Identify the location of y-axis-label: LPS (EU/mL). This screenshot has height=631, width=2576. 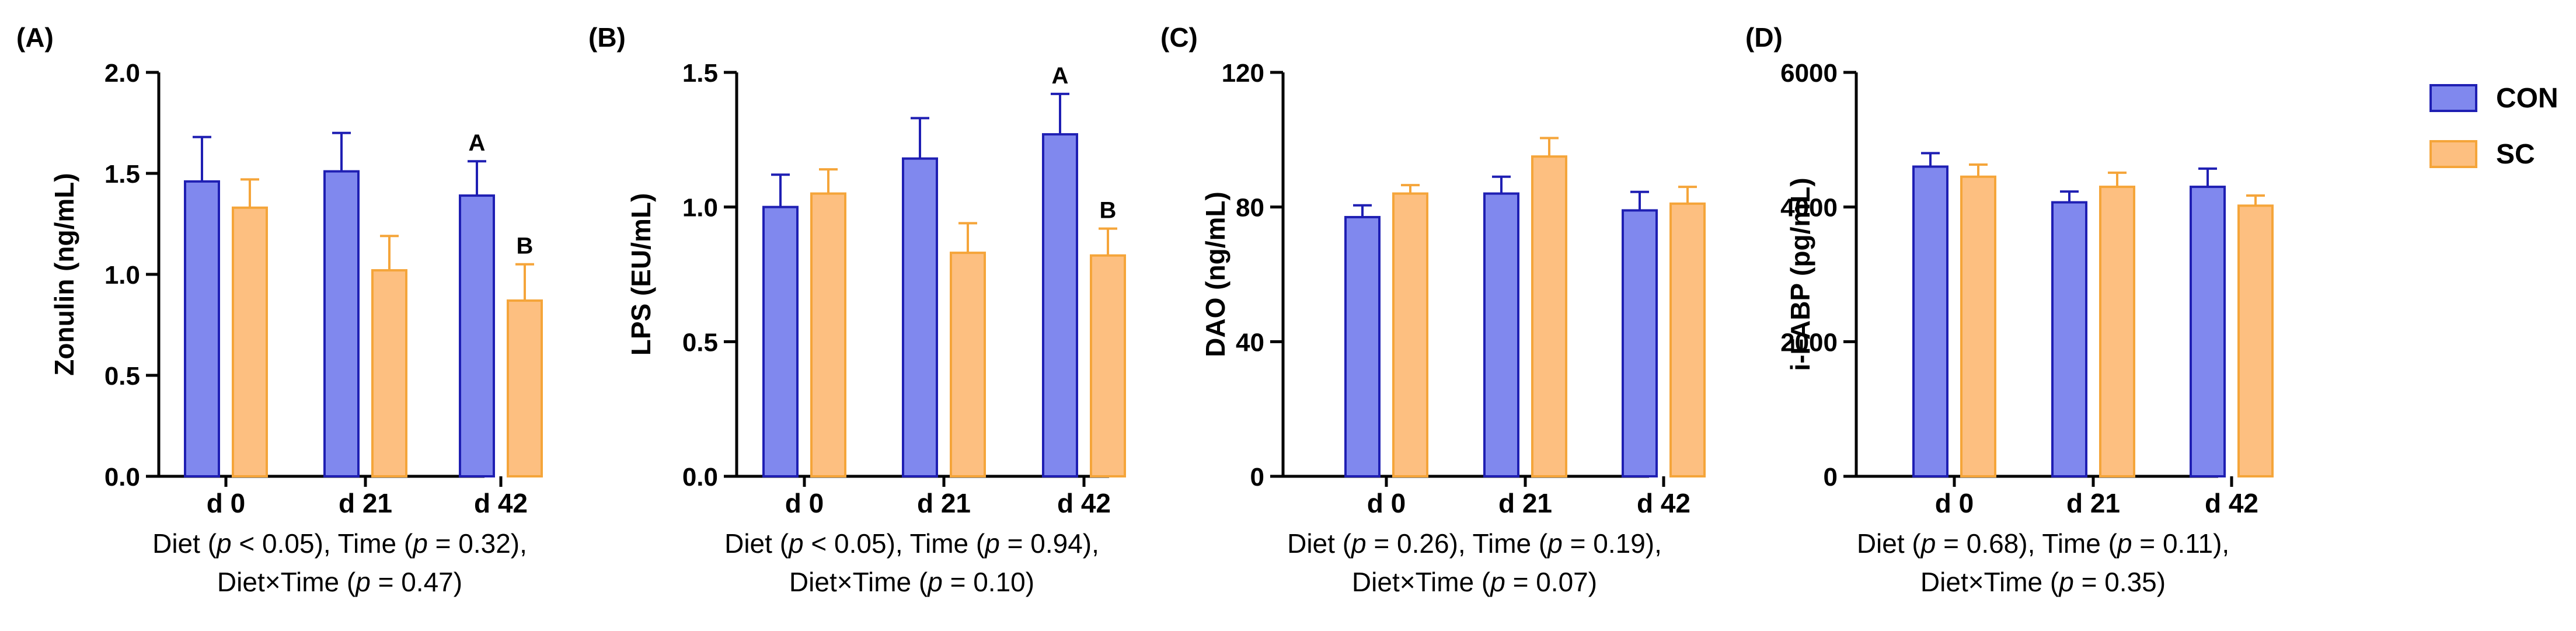
(641, 274).